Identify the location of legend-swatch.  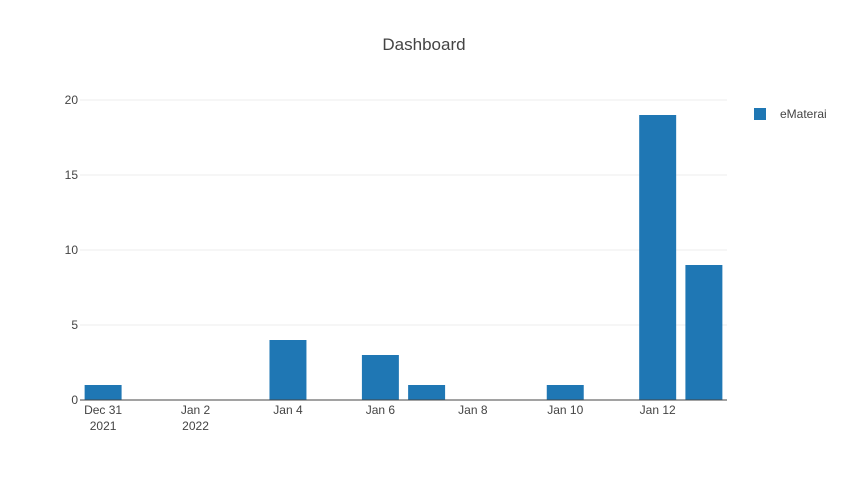
(760, 114).